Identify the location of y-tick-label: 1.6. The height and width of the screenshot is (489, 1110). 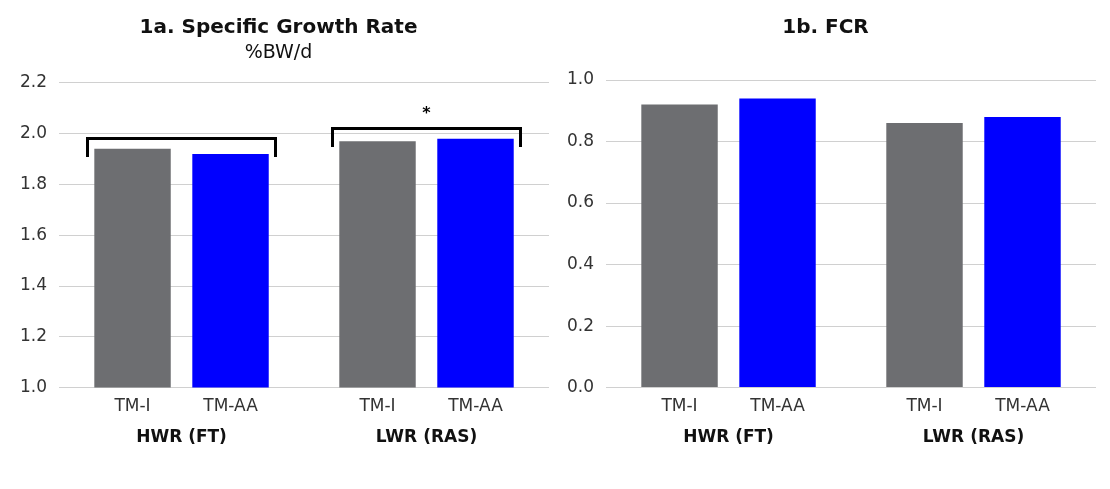
(33, 233).